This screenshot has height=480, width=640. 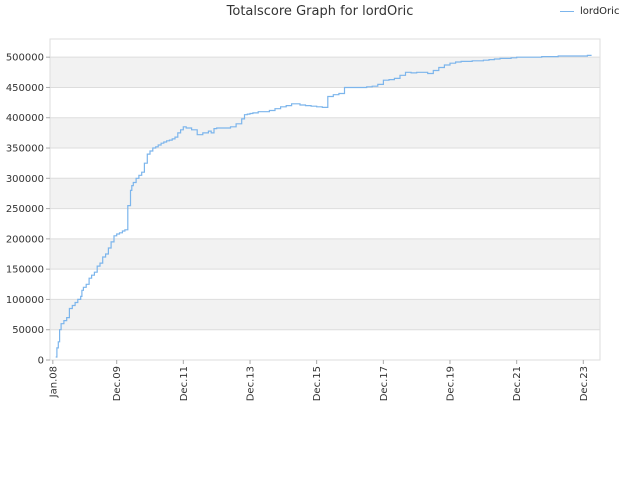 What do you see at coordinates (25, 58) in the screenshot?
I see `y-tick-label: 500000` at bounding box center [25, 58].